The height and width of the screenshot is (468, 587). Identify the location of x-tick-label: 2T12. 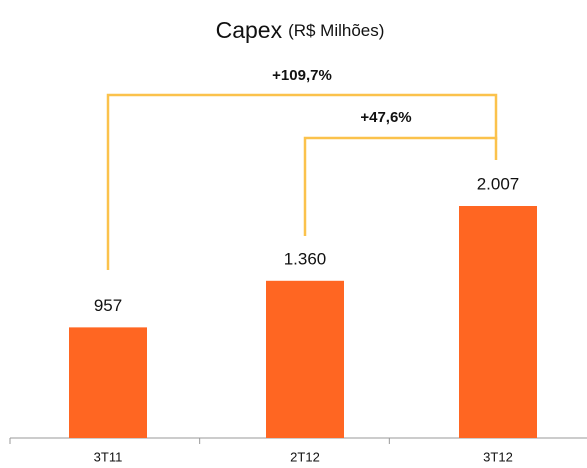
(305, 456).